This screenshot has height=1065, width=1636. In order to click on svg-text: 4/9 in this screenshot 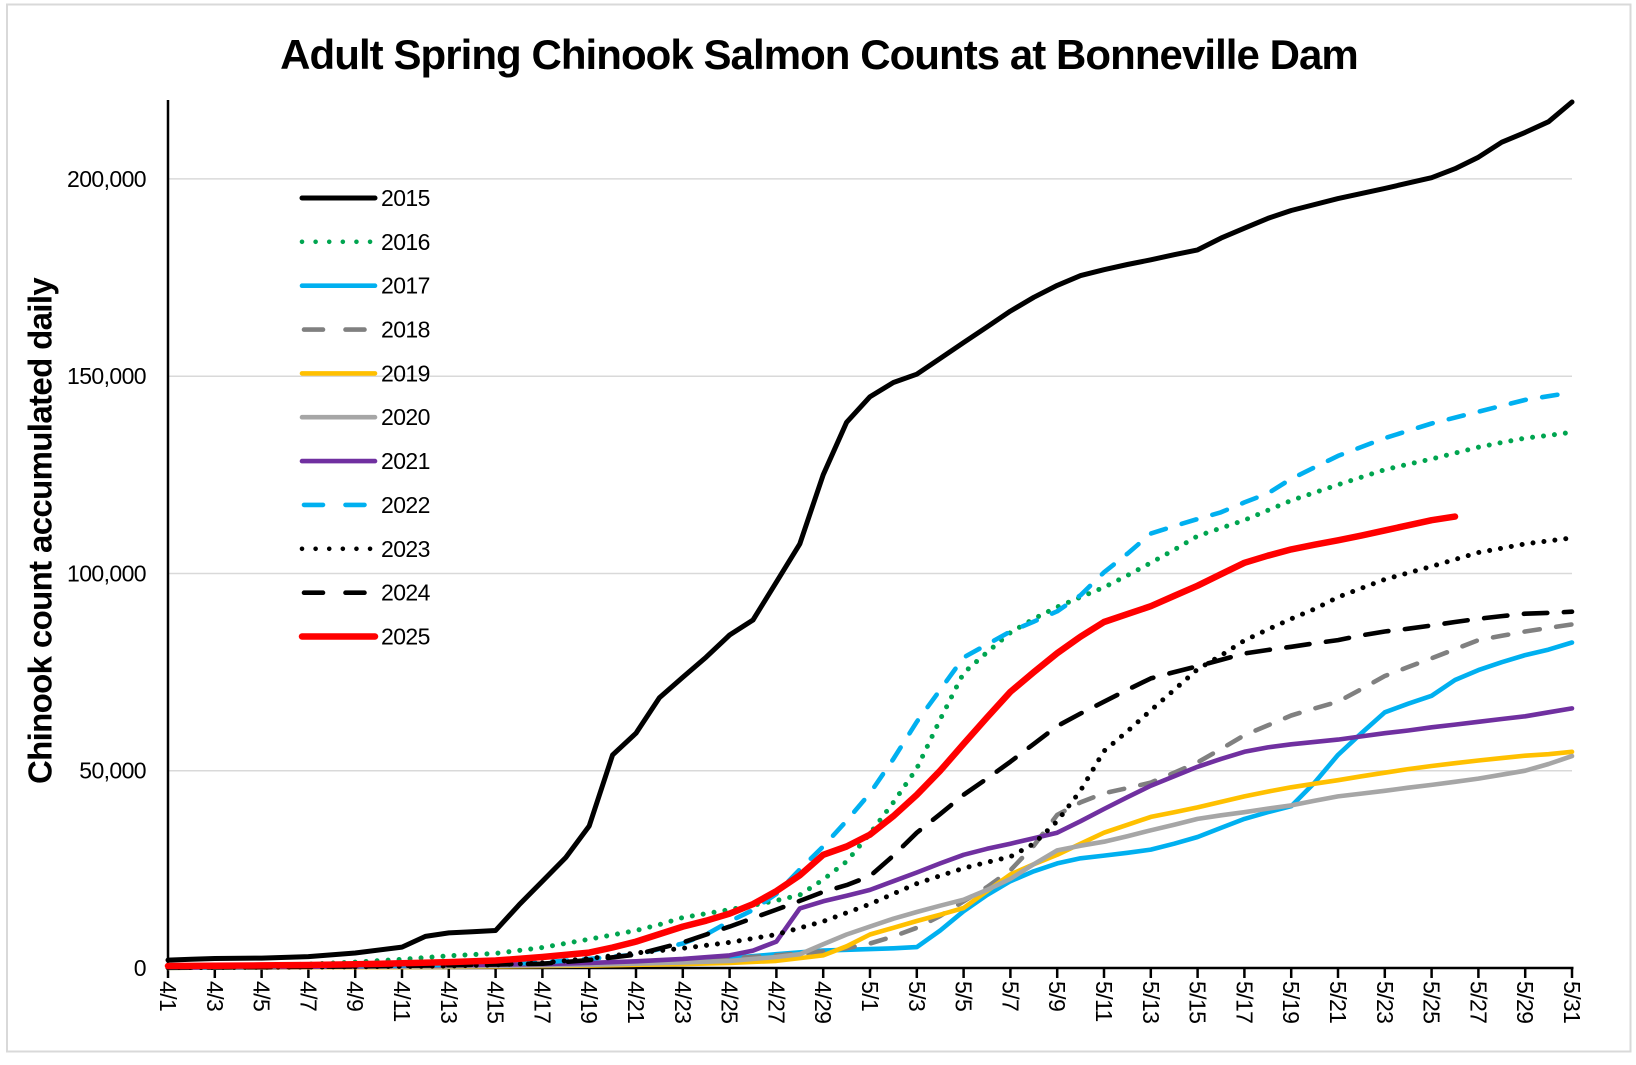, I will do `click(355, 996)`.